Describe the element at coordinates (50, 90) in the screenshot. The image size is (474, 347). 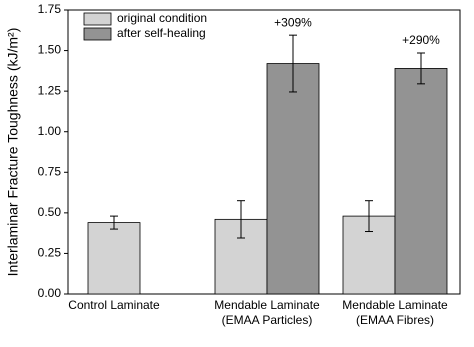
I see `y-tick-label: 1.25` at that location.